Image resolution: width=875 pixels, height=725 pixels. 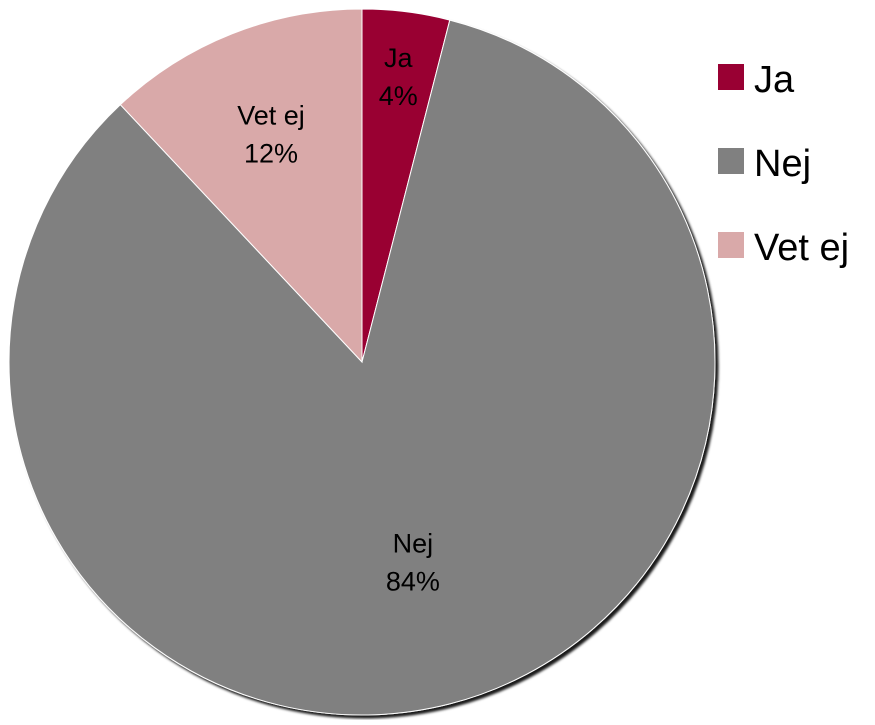 What do you see at coordinates (801, 248) in the screenshot?
I see `legend-label-vet-ej: Vet ej` at bounding box center [801, 248].